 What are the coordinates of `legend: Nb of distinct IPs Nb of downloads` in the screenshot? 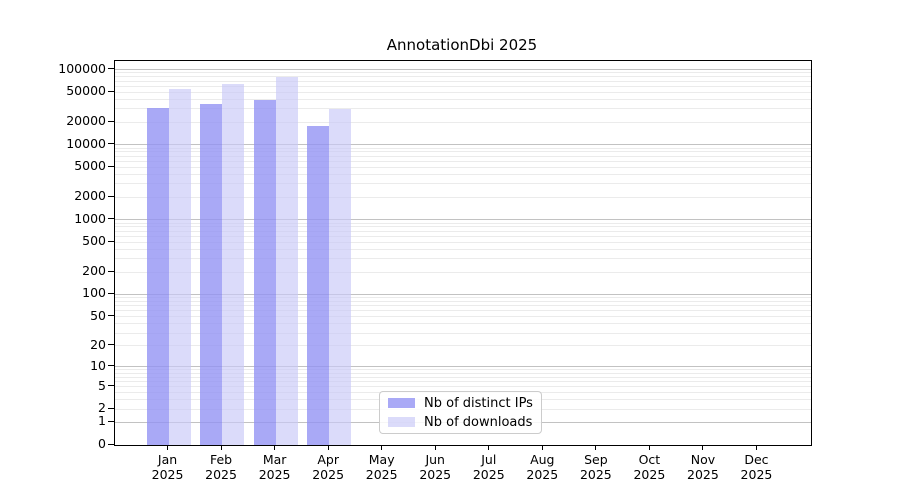 It's located at (460, 412).